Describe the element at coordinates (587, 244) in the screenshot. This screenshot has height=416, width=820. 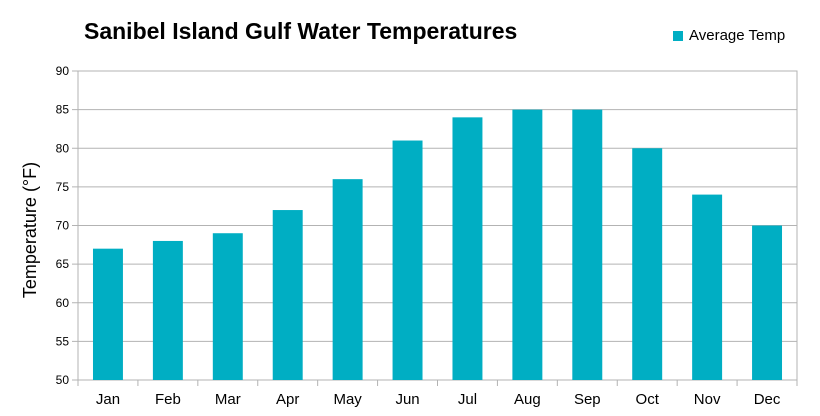
I see `bar-sep` at that location.